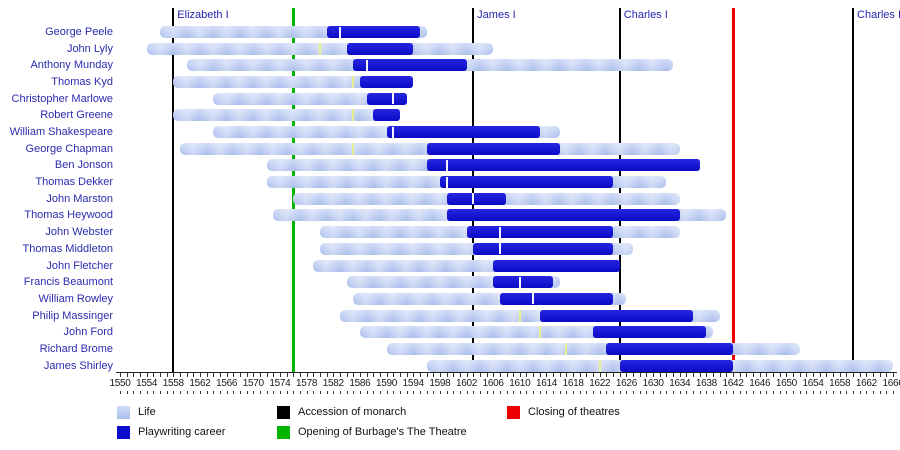 The width and height of the screenshot is (900, 450). What do you see at coordinates (574, 412) in the screenshot?
I see `legend-label: Closing of theatres` at bounding box center [574, 412].